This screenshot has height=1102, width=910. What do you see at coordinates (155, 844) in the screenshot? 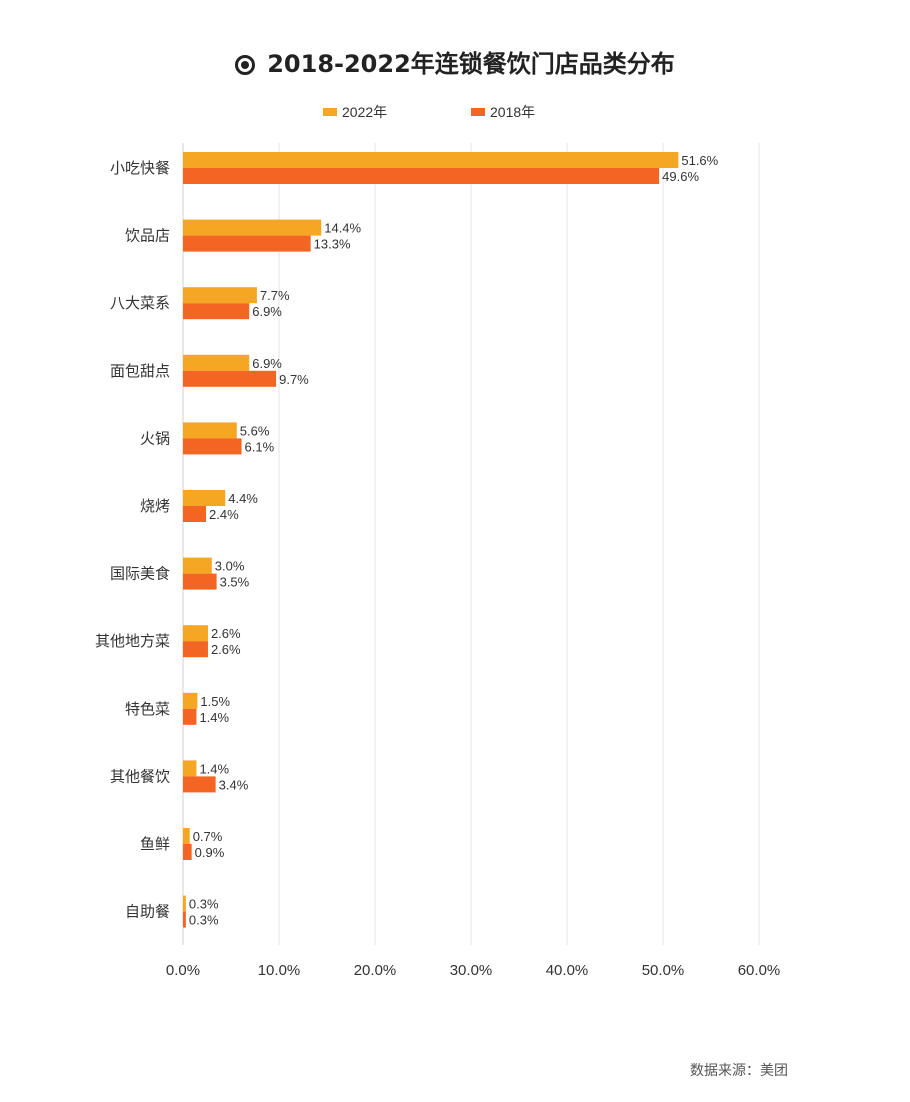
I see `category-label: 鱼鲜` at bounding box center [155, 844].